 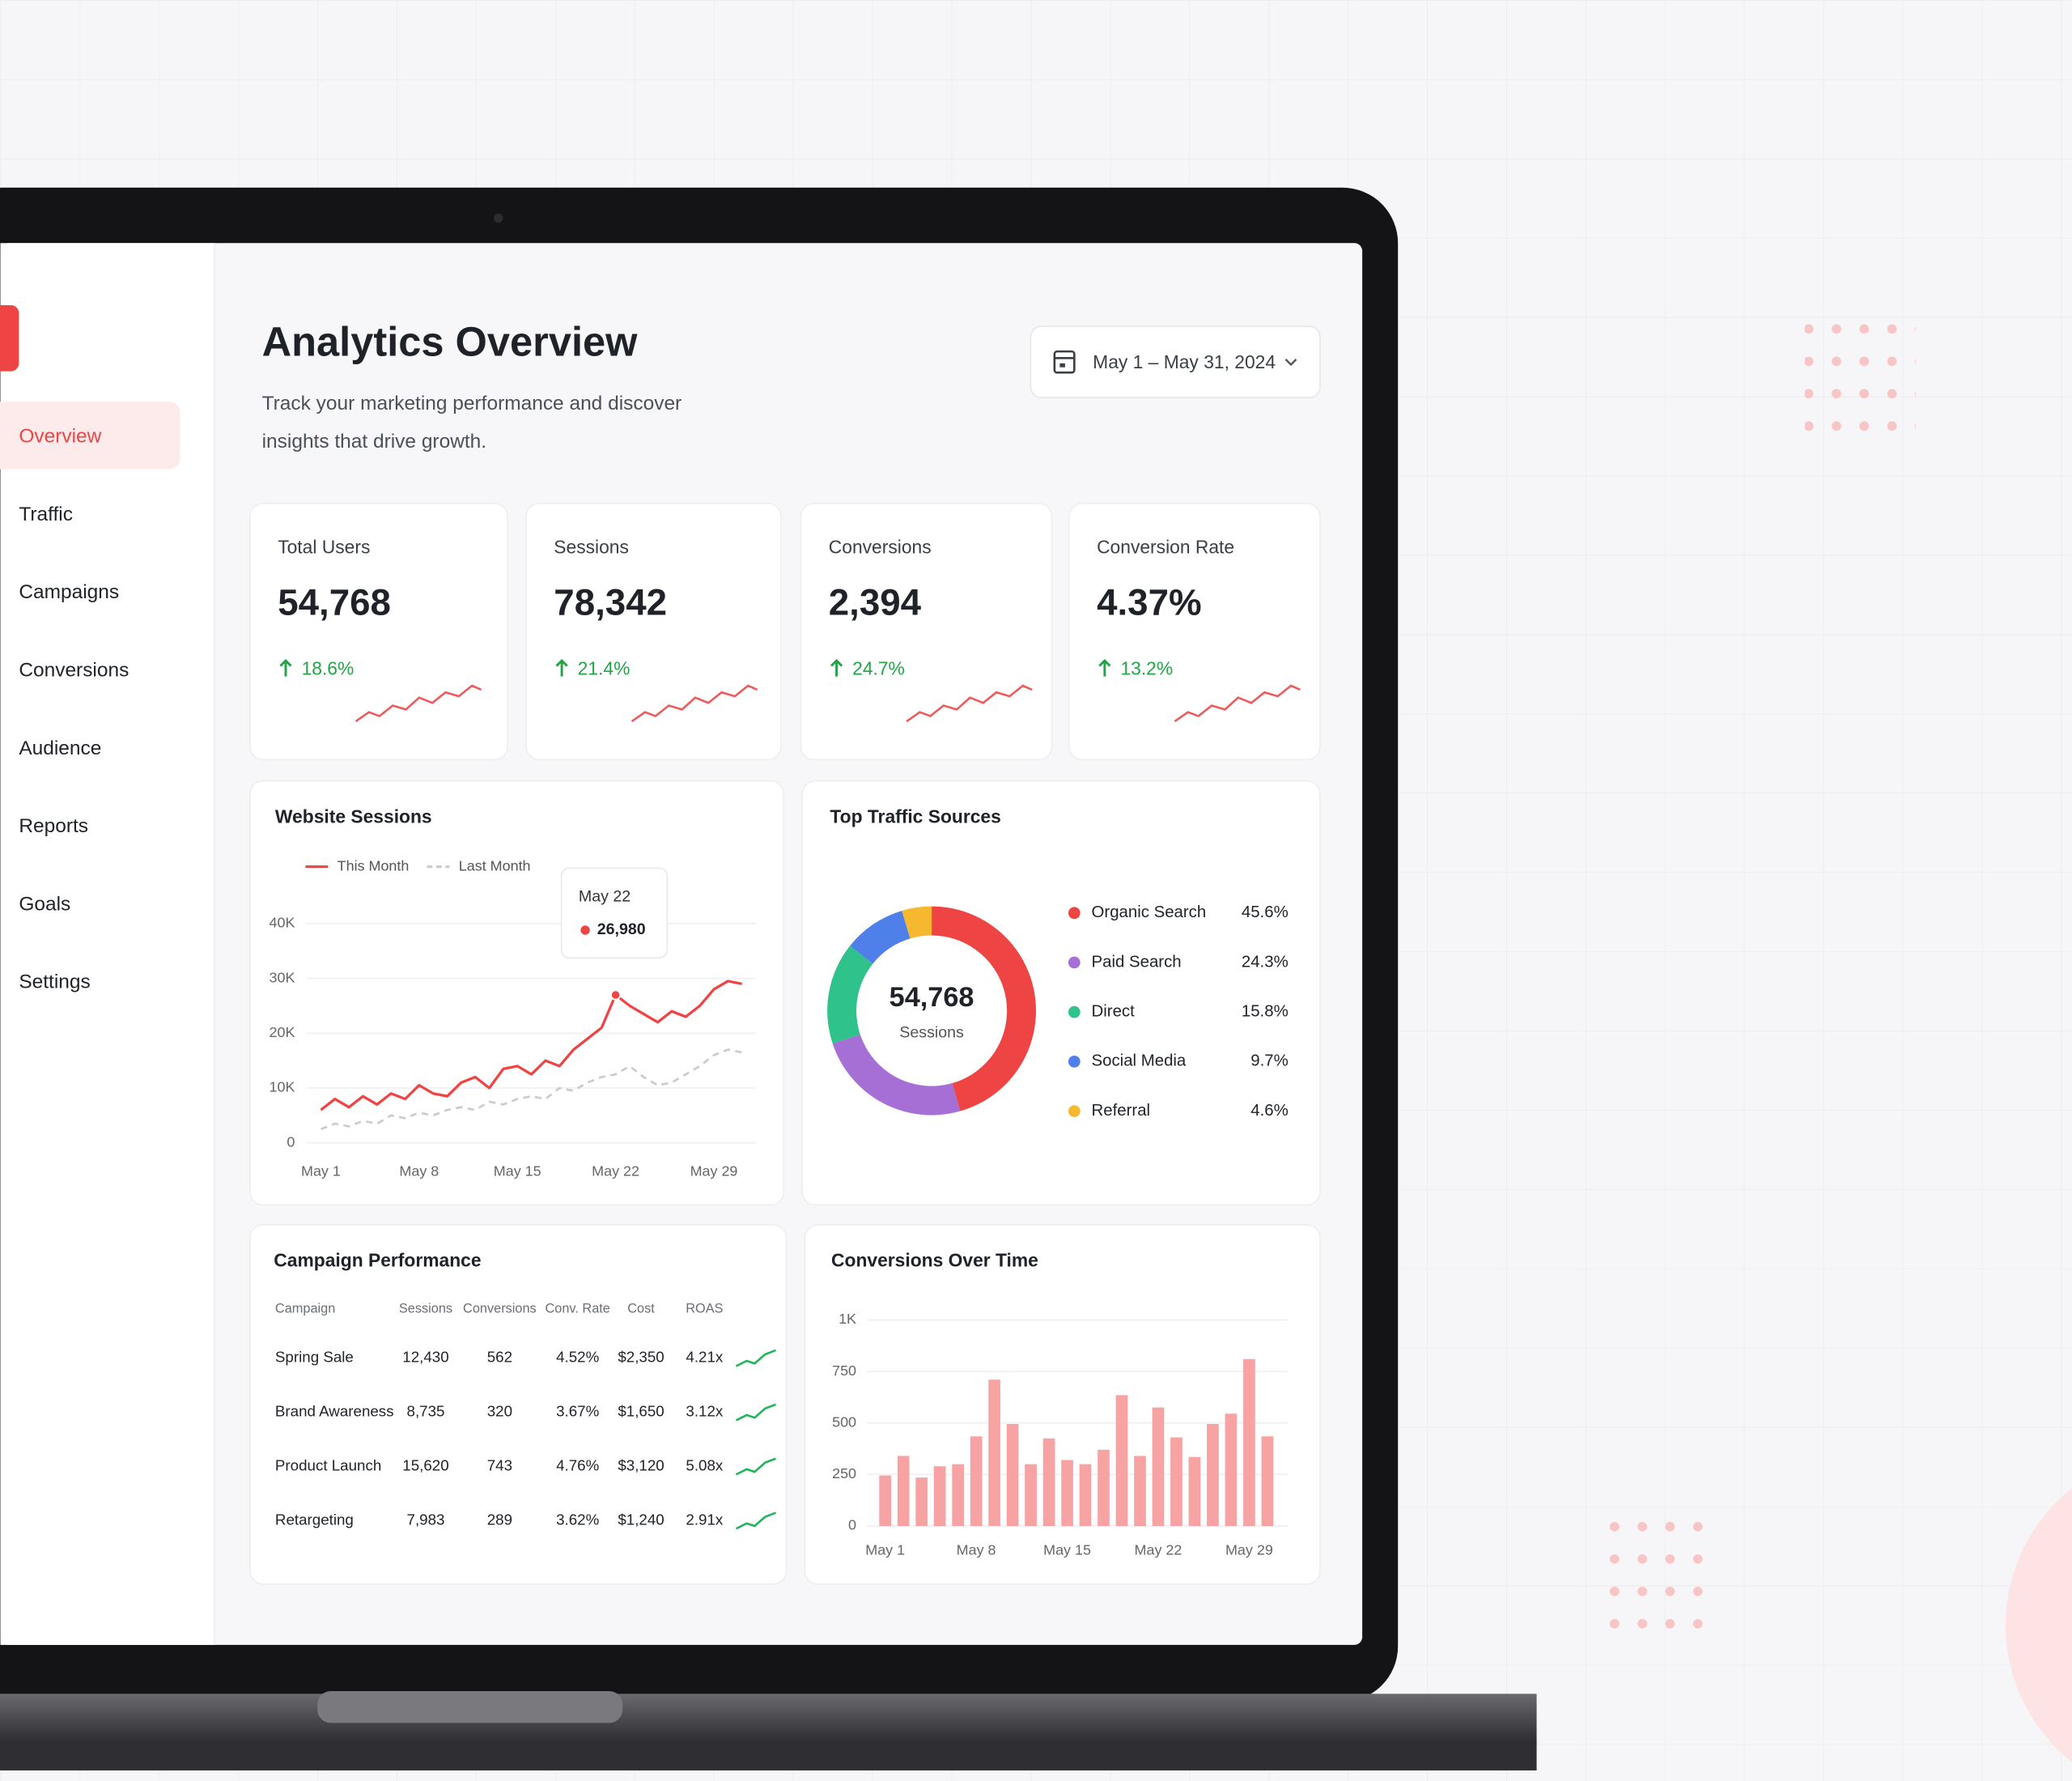 I want to click on legend-value: 9.7%, so click(x=1269, y=1061).